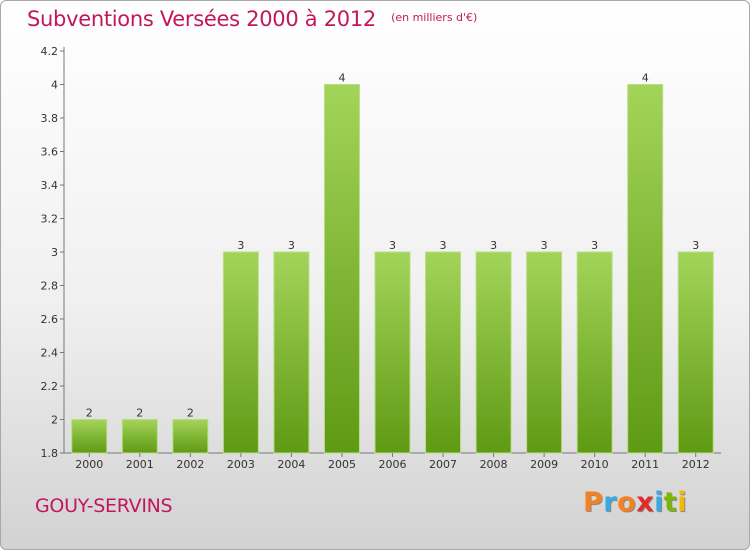 The height and width of the screenshot is (550, 750). I want to click on y-tick-label: 2, so click(54, 420).